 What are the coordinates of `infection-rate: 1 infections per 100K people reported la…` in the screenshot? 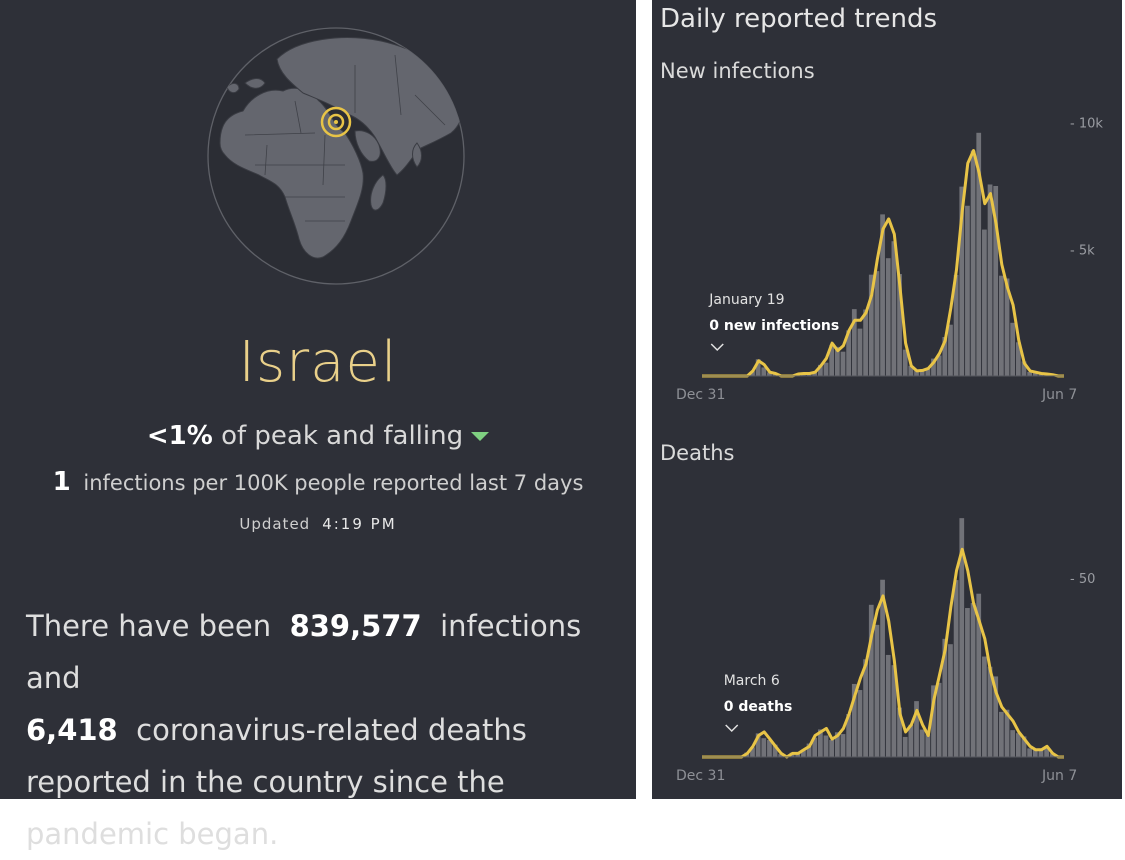 It's located at (318, 482).